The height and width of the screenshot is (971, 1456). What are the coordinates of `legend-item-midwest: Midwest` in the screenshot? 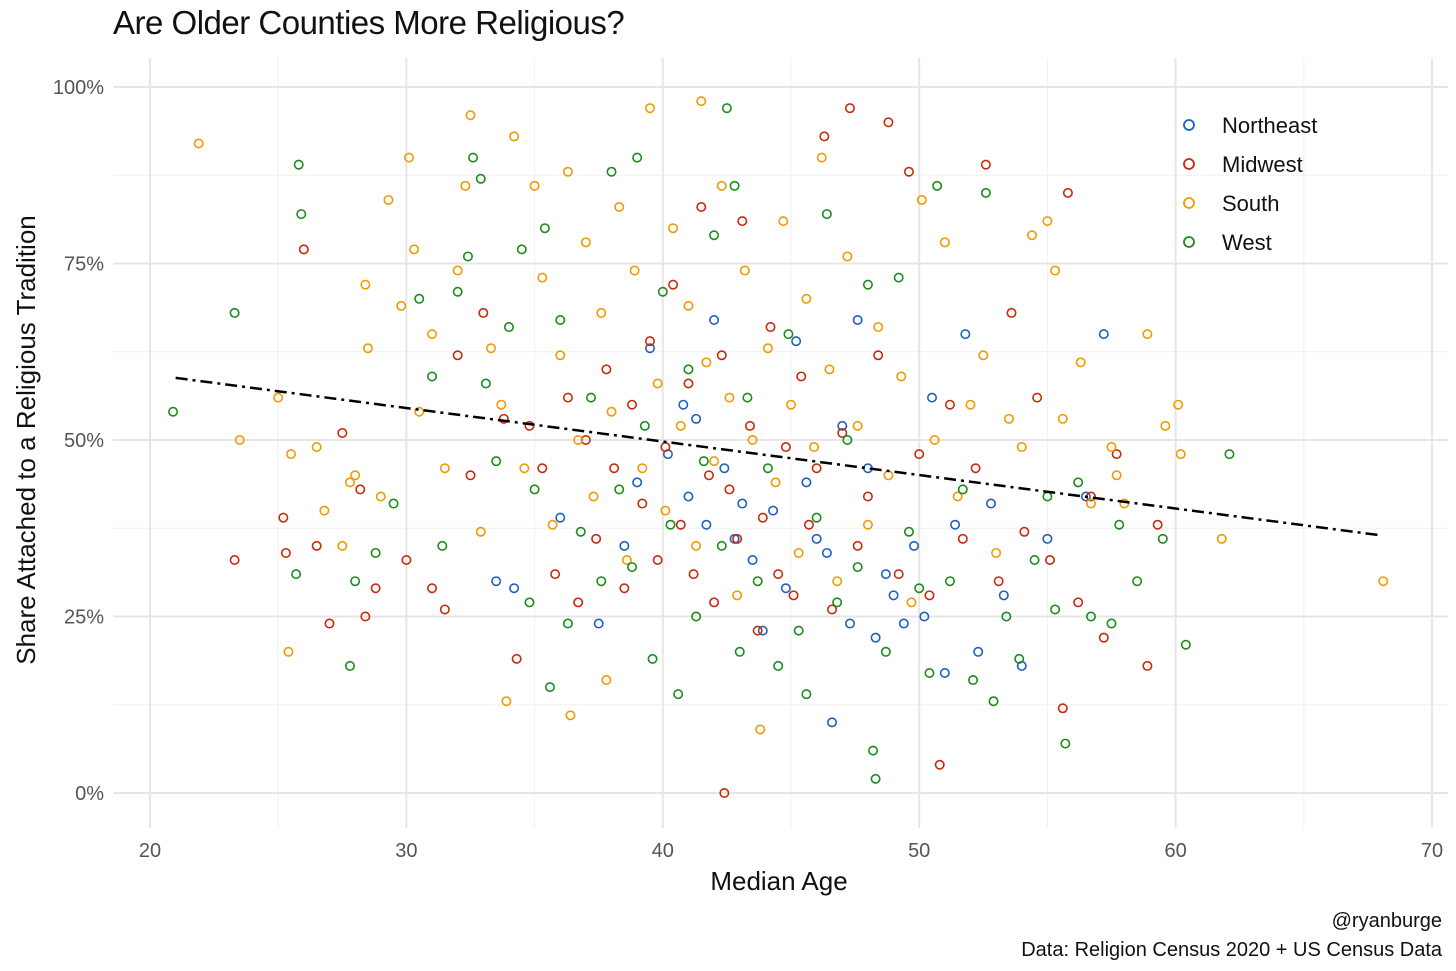 It's located at (1243, 164).